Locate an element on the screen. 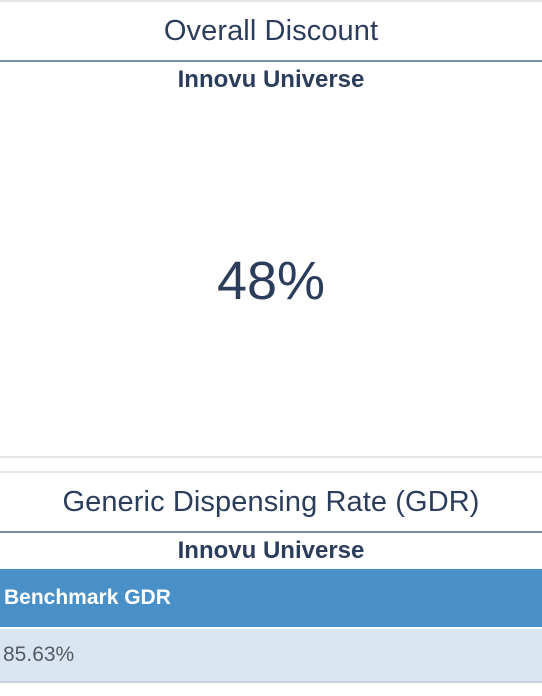 The width and height of the screenshot is (542, 696). gdr-subtitle: Innovu Universe is located at coordinates (271, 550).